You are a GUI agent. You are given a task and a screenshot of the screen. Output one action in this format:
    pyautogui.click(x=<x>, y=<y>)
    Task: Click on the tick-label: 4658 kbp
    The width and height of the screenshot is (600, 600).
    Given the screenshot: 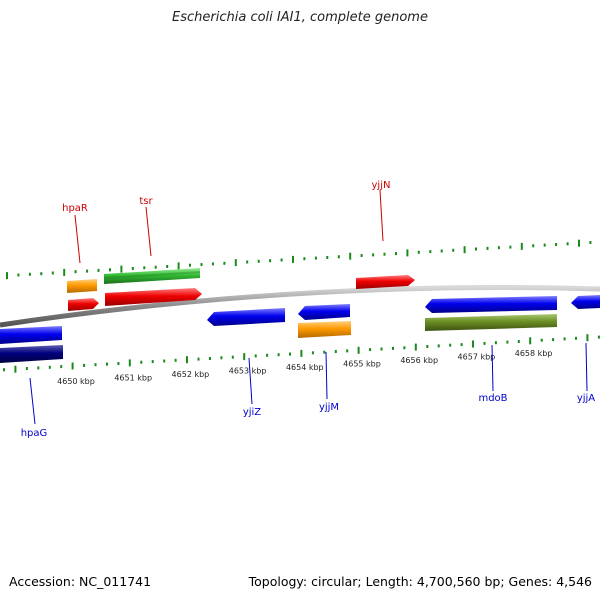 What is the action you would take?
    pyautogui.click(x=534, y=353)
    